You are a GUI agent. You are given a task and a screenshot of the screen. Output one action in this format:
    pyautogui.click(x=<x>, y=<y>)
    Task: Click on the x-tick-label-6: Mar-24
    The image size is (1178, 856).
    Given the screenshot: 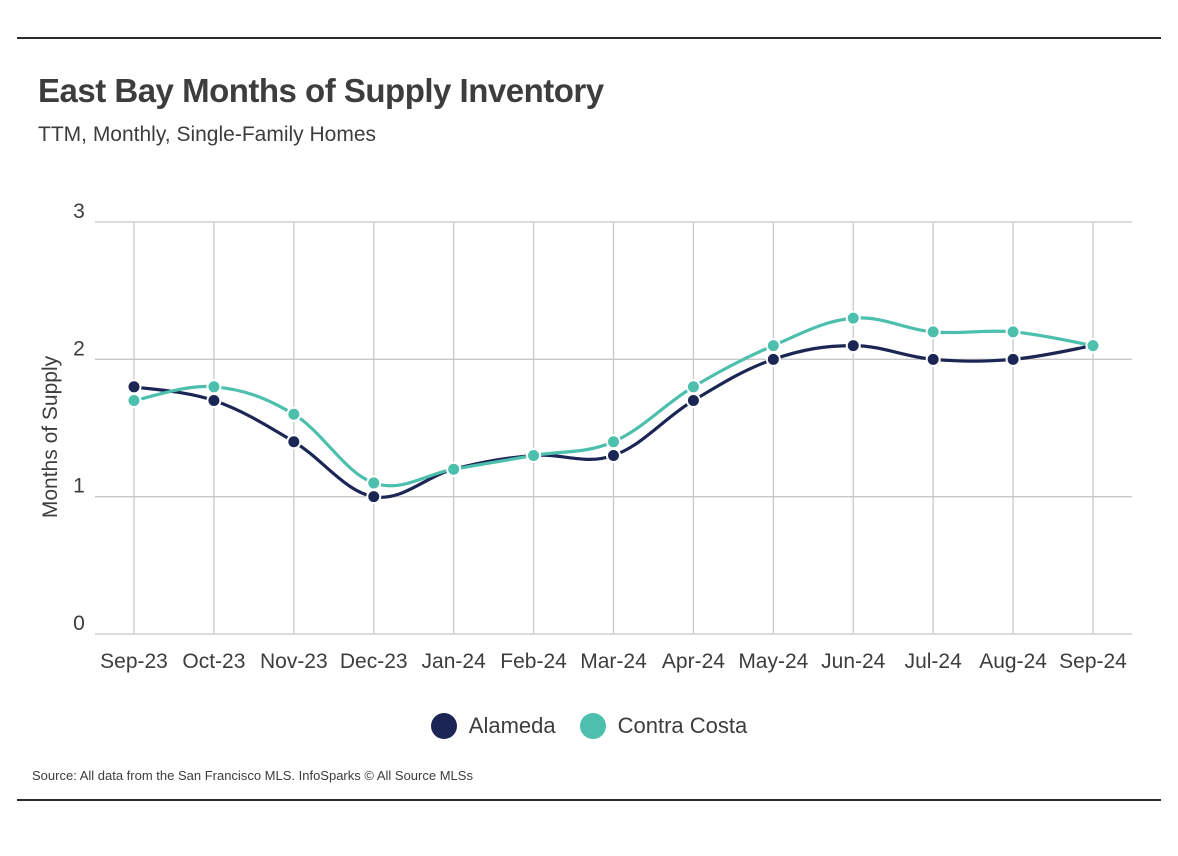 What is the action you would take?
    pyautogui.click(x=613, y=661)
    